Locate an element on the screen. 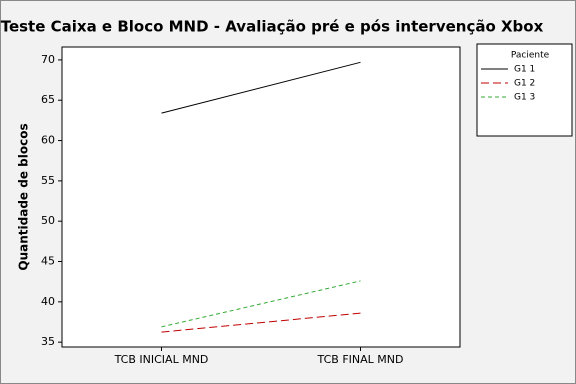  legend-label: G1 2 is located at coordinates (524, 84).